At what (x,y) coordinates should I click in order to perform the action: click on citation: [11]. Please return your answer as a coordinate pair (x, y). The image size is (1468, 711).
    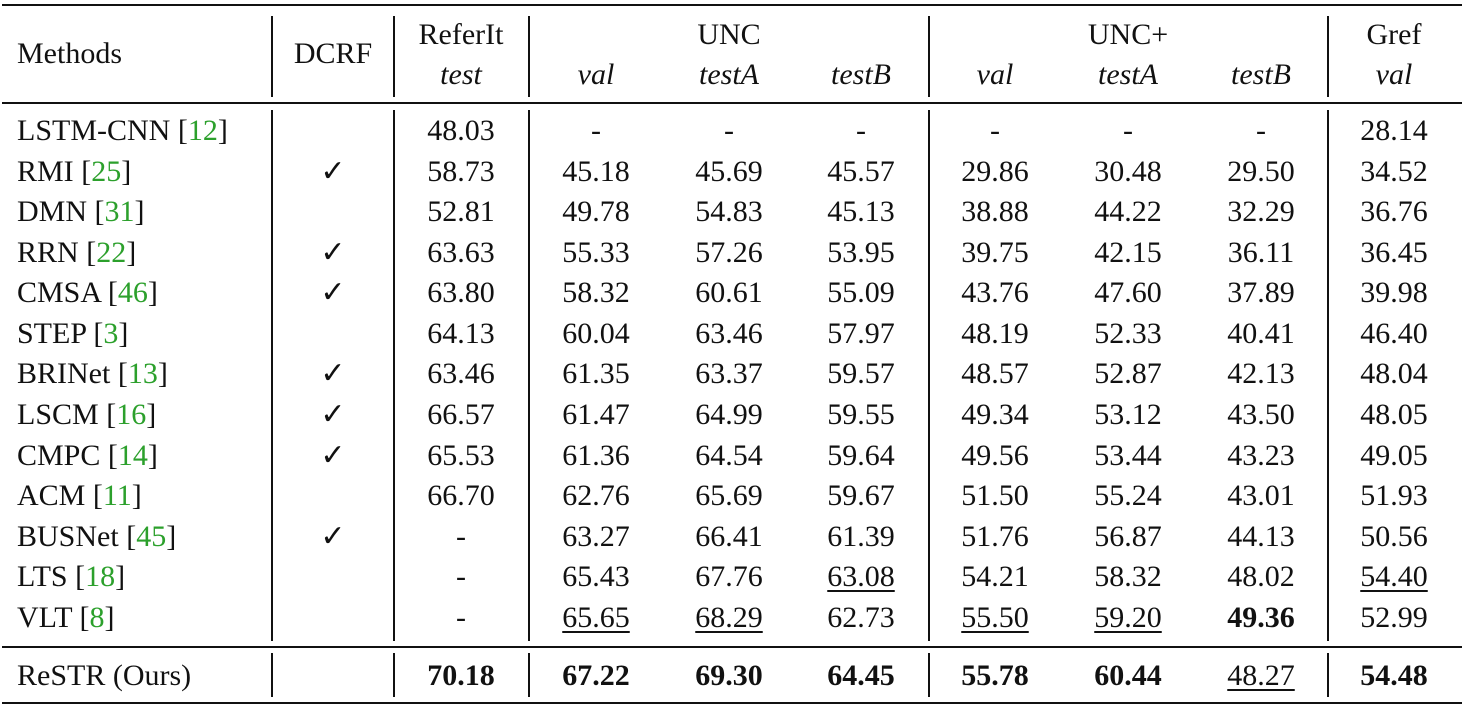
    Looking at the image, I should click on (117, 496).